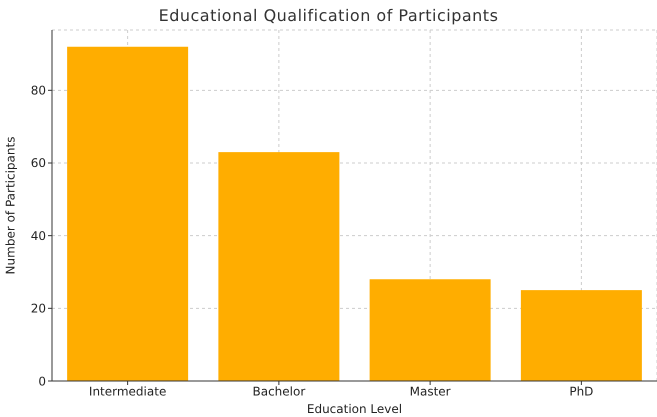 This screenshot has width=657, height=417. I want to click on chart-title: Educational Qualification of Participants, so click(329, 15).